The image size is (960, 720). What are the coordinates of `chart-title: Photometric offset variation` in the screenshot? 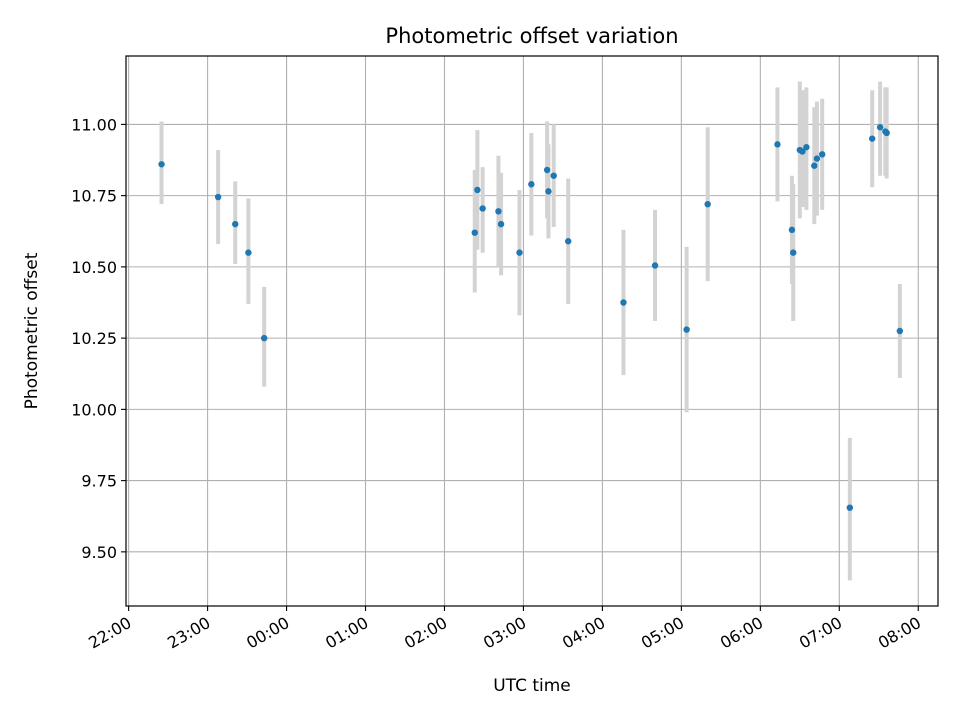 It's located at (531, 36).